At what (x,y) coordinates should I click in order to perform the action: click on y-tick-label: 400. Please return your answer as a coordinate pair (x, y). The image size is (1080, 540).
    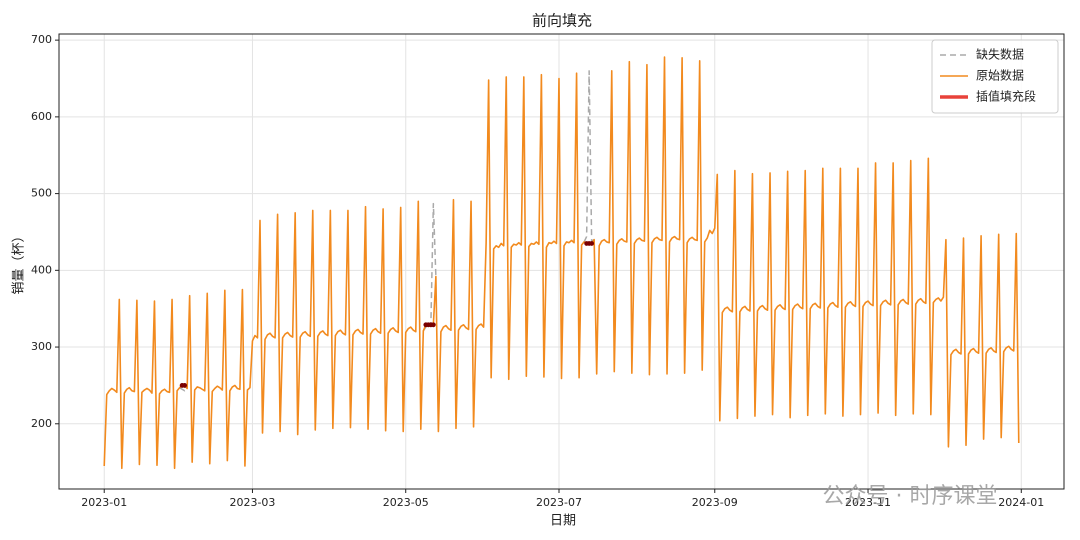
    Looking at the image, I should click on (41, 269).